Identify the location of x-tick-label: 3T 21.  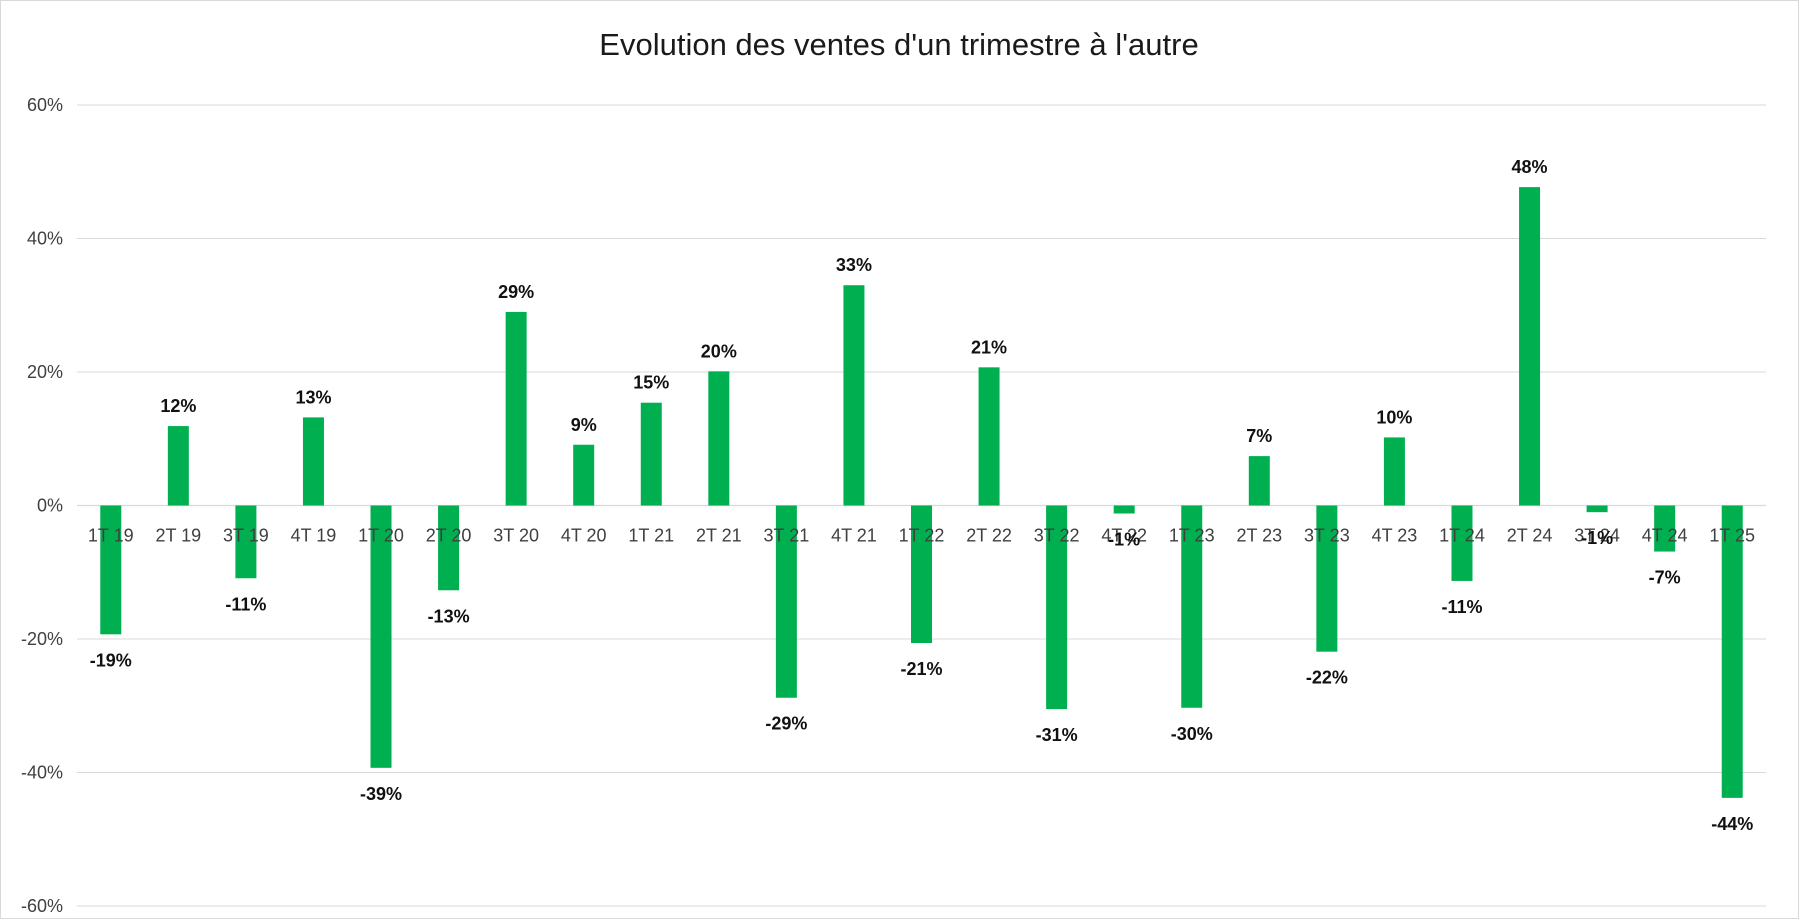
(787, 536).